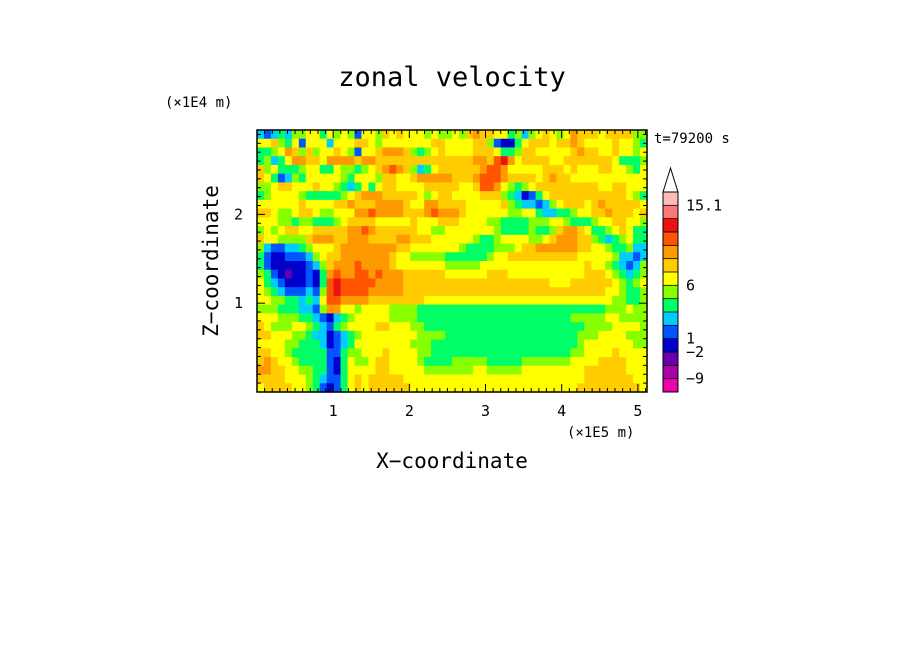  Describe the element at coordinates (670, 305) in the screenshot. I see `colorbar-band` at that location.